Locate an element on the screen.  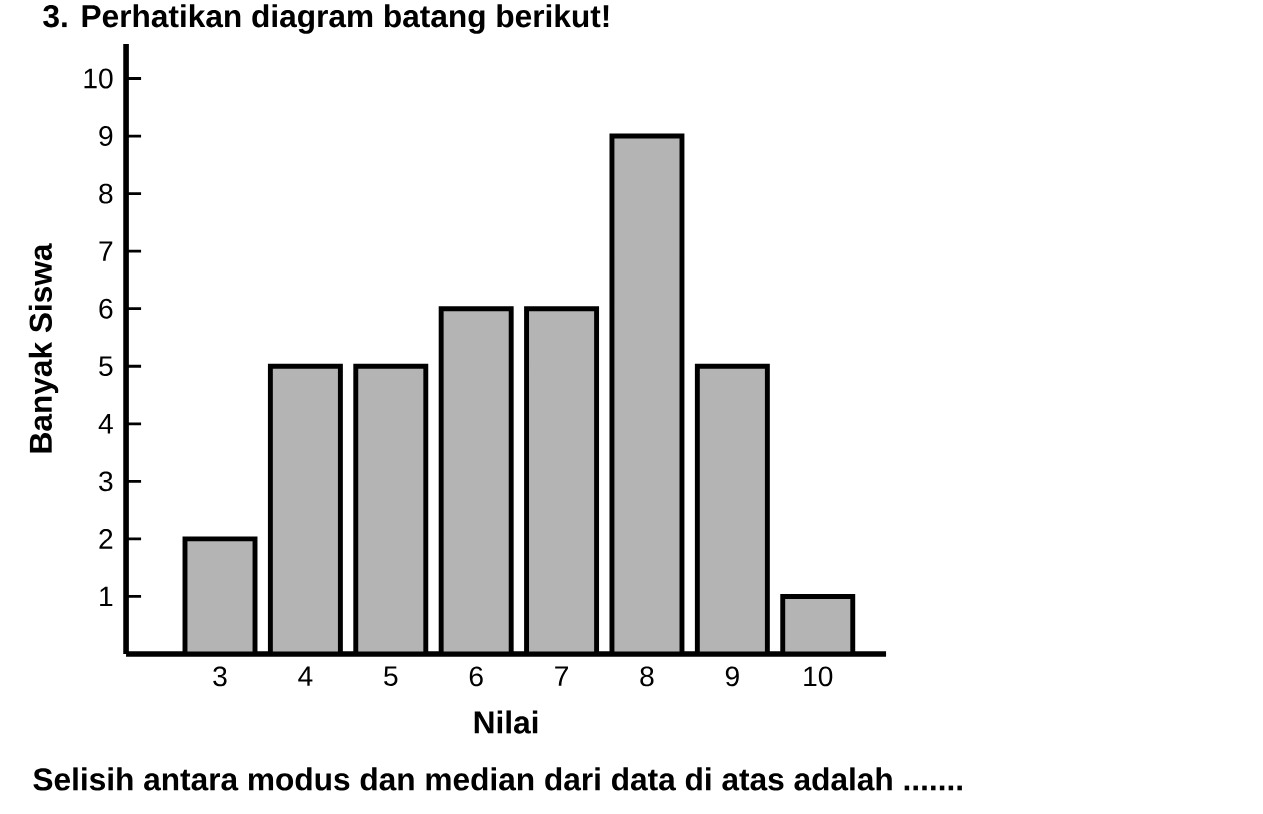
y-tick-label: 2 is located at coordinates (106, 539).